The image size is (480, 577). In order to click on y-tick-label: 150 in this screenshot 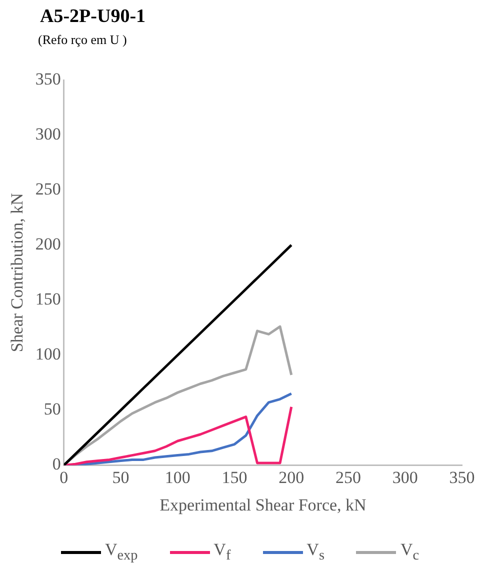, I will do `click(48, 299)`.